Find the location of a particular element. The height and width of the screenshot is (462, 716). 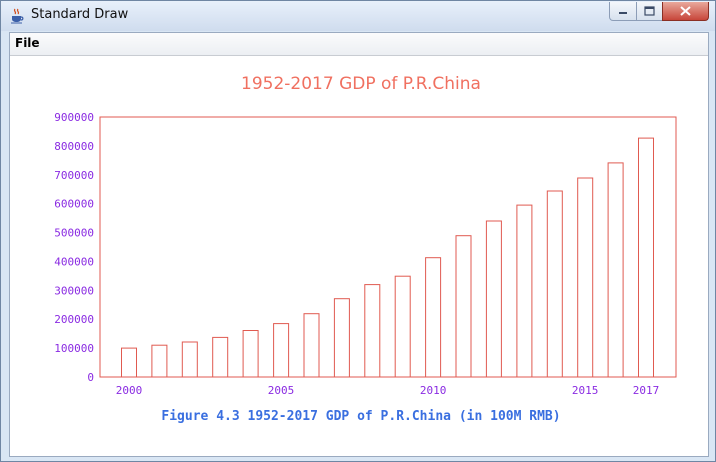

minimize-icon is located at coordinates (623, 13).